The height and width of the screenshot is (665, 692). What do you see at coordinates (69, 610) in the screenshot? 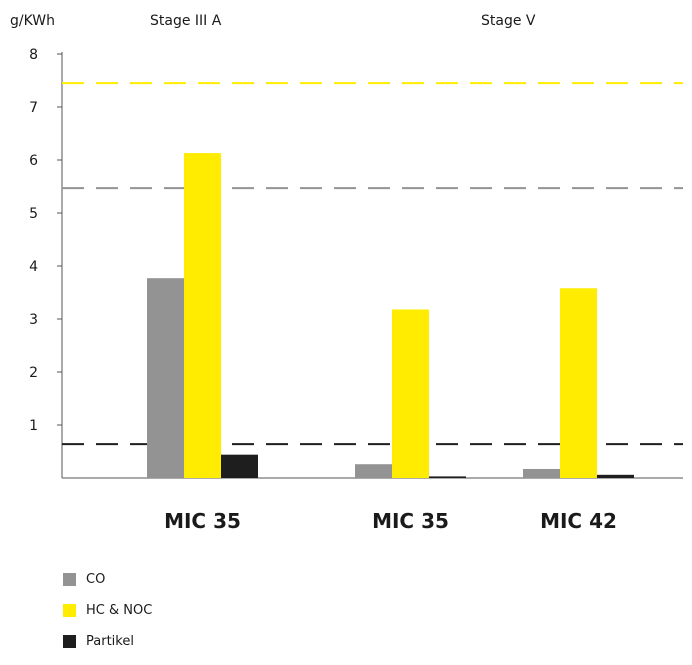
I see `legend-swatch-hc-noc` at bounding box center [69, 610].